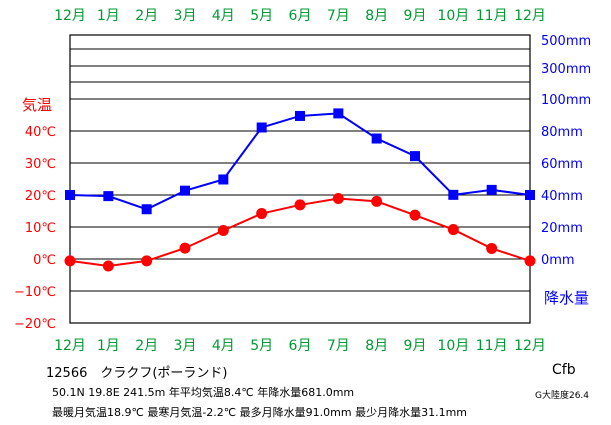 This screenshot has height=425, width=611. Describe the element at coordinates (146, 346) in the screenshot. I see `month-label-bottom: 2月` at that location.